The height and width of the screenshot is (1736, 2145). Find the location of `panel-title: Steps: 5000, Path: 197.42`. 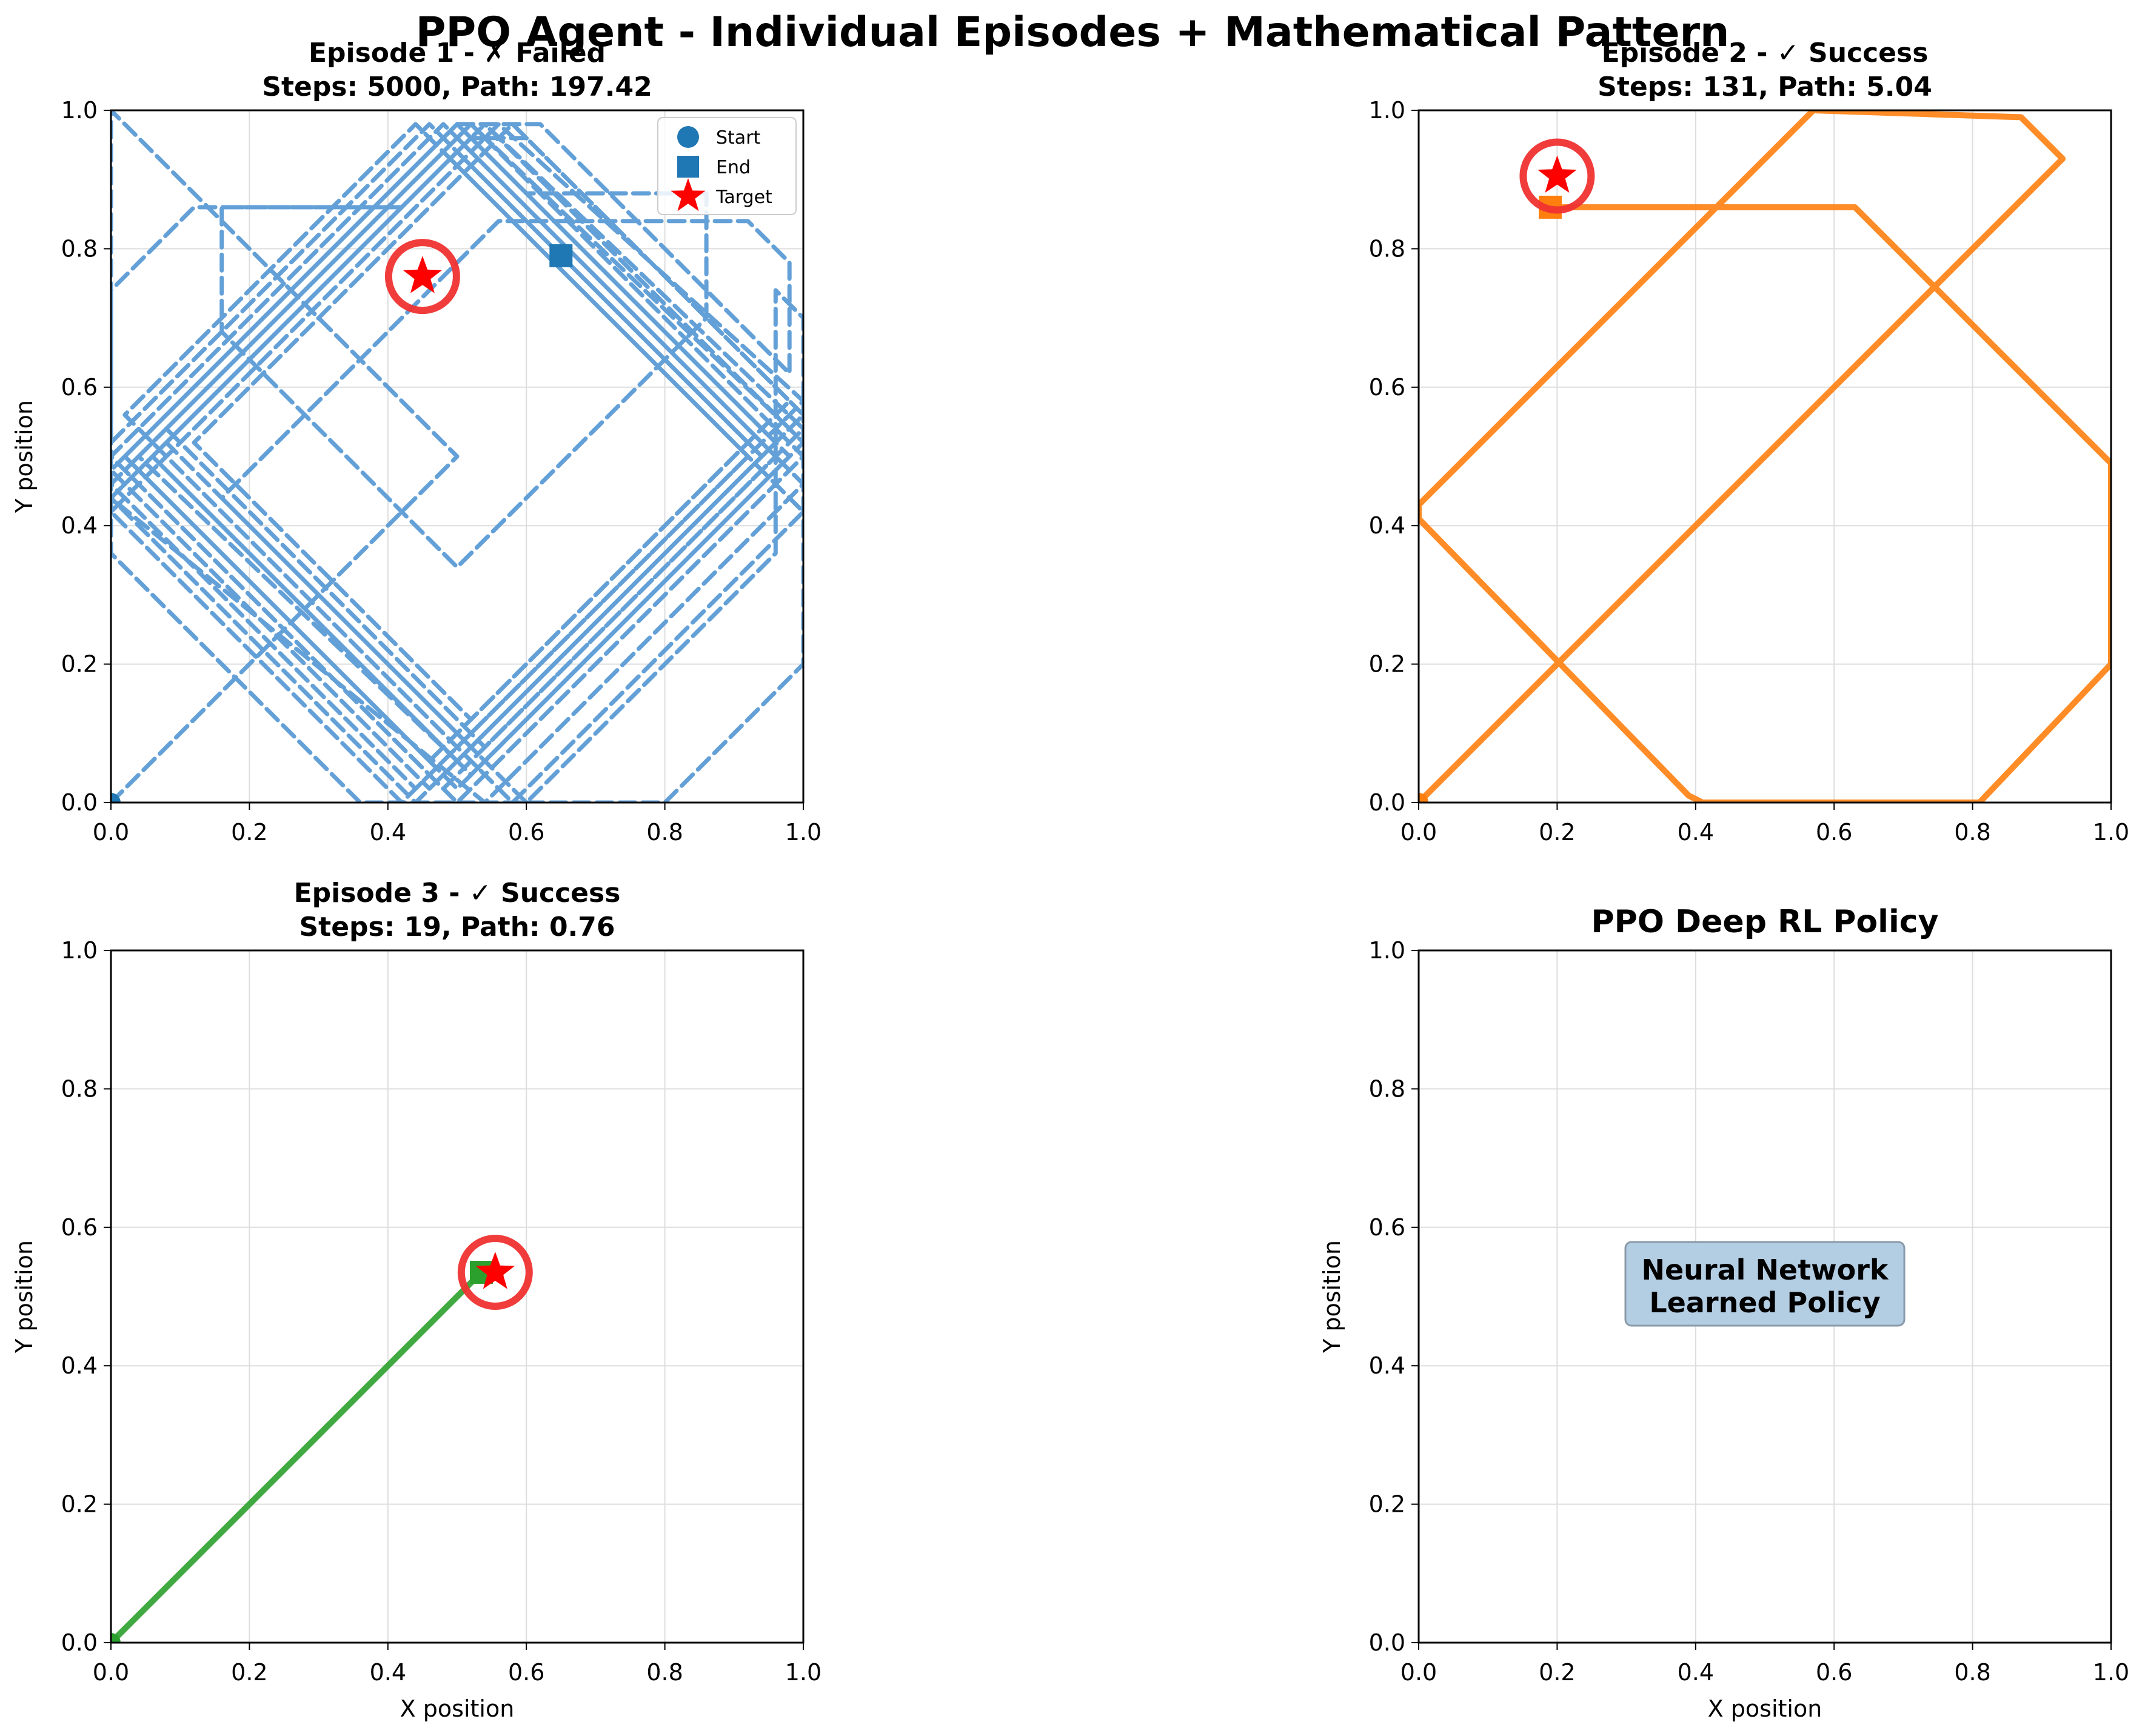

panel-title: Steps: 5000, Path: 197.42 is located at coordinates (457, 87).